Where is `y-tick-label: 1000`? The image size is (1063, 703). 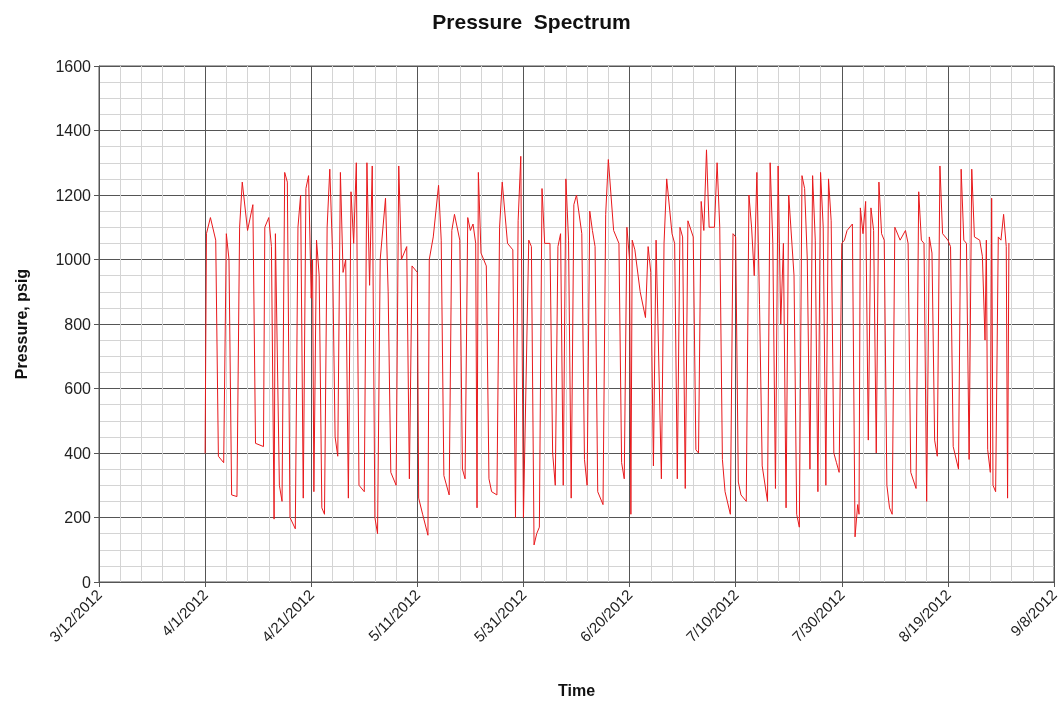 y-tick-label: 1000 is located at coordinates (73, 259).